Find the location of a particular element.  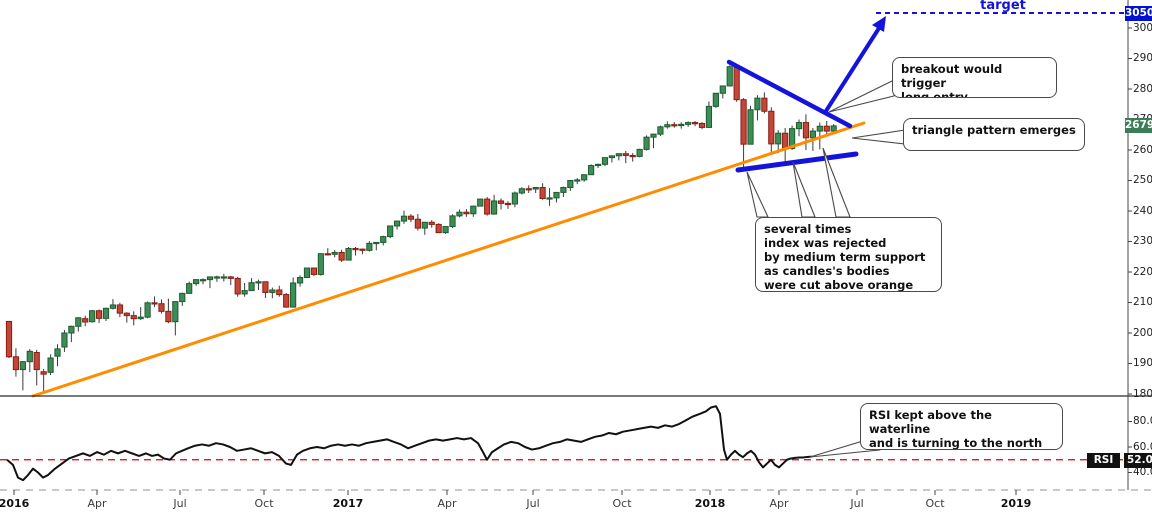

callout-triangle-pattern: triangle pattern emerges is located at coordinates (994, 134).